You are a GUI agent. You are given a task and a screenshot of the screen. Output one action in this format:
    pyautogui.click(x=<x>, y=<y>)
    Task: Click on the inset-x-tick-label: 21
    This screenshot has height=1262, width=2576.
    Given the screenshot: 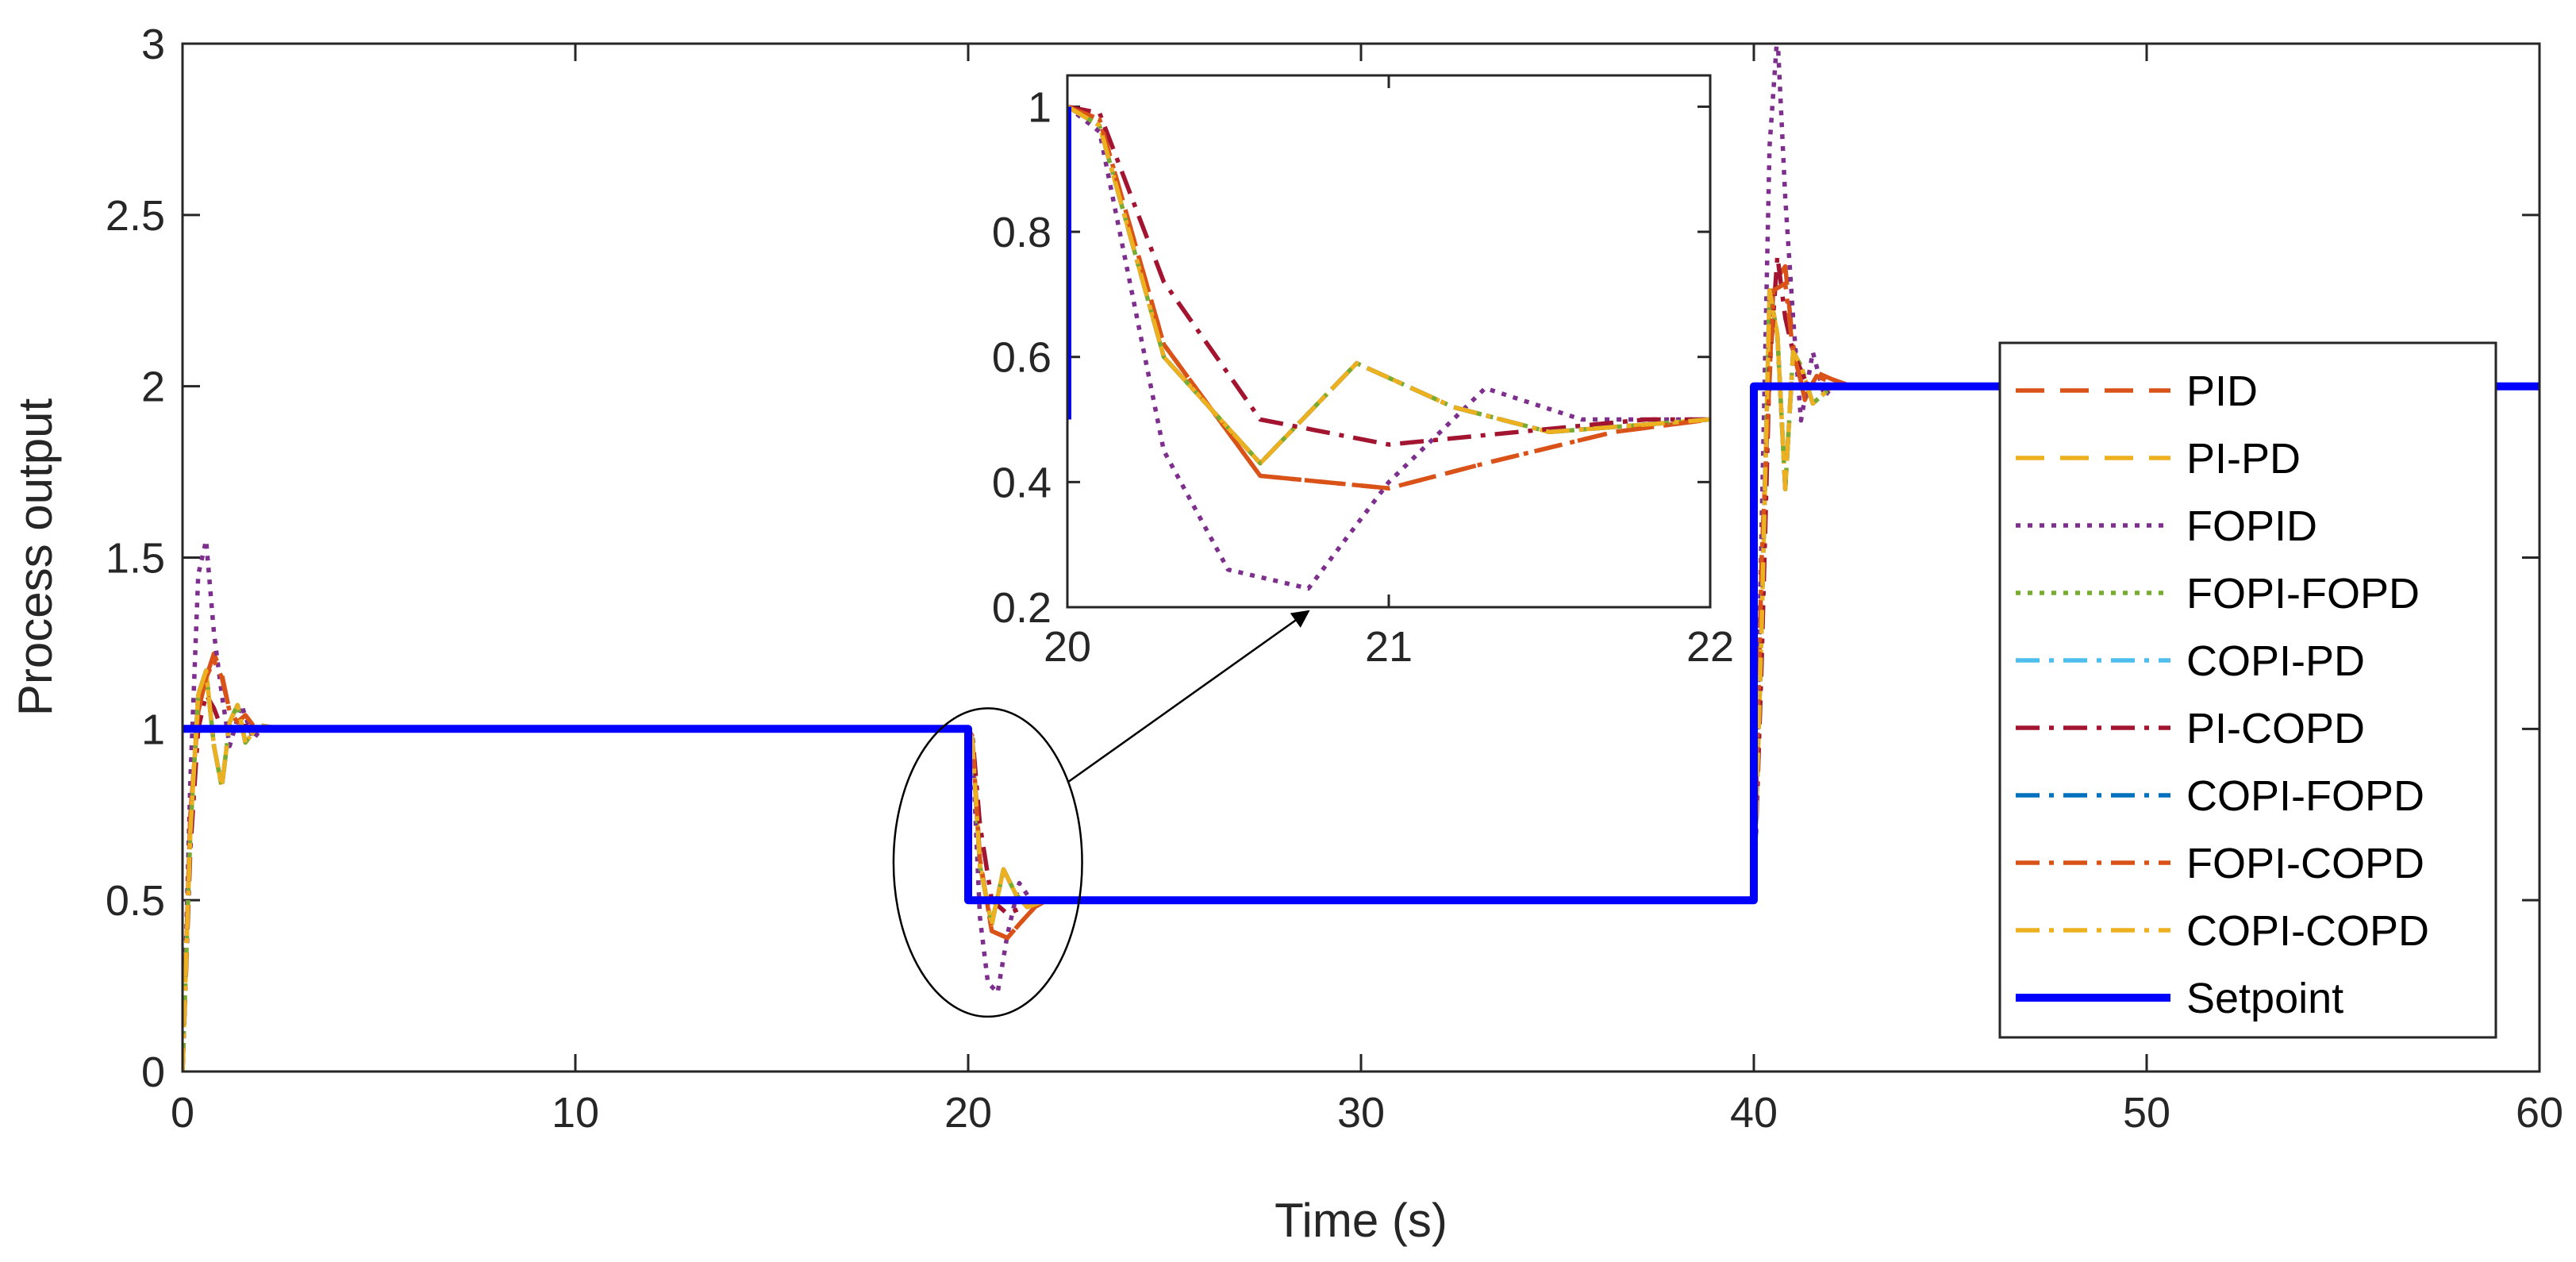 What is the action you would take?
    pyautogui.click(x=1389, y=647)
    